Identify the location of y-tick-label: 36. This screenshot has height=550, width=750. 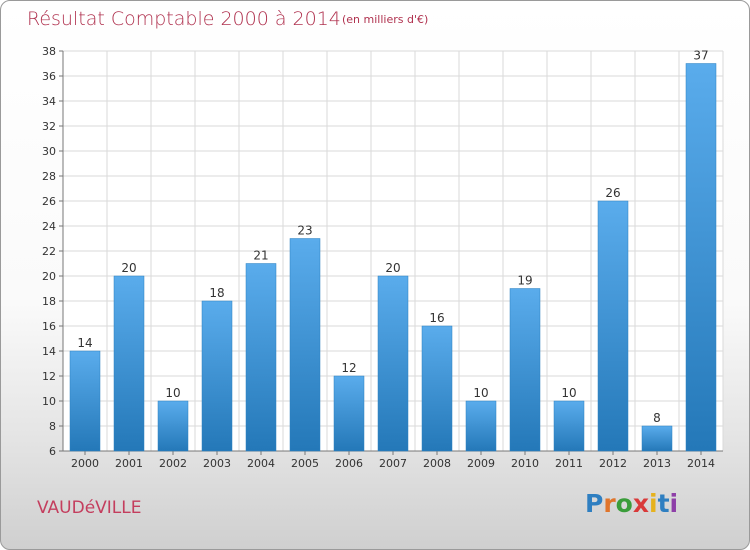
(49, 76).